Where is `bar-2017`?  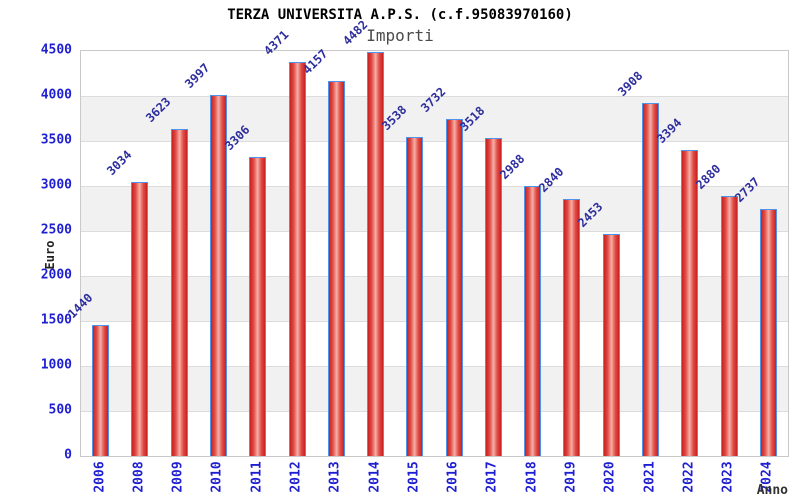 bar-2017 is located at coordinates (493, 297).